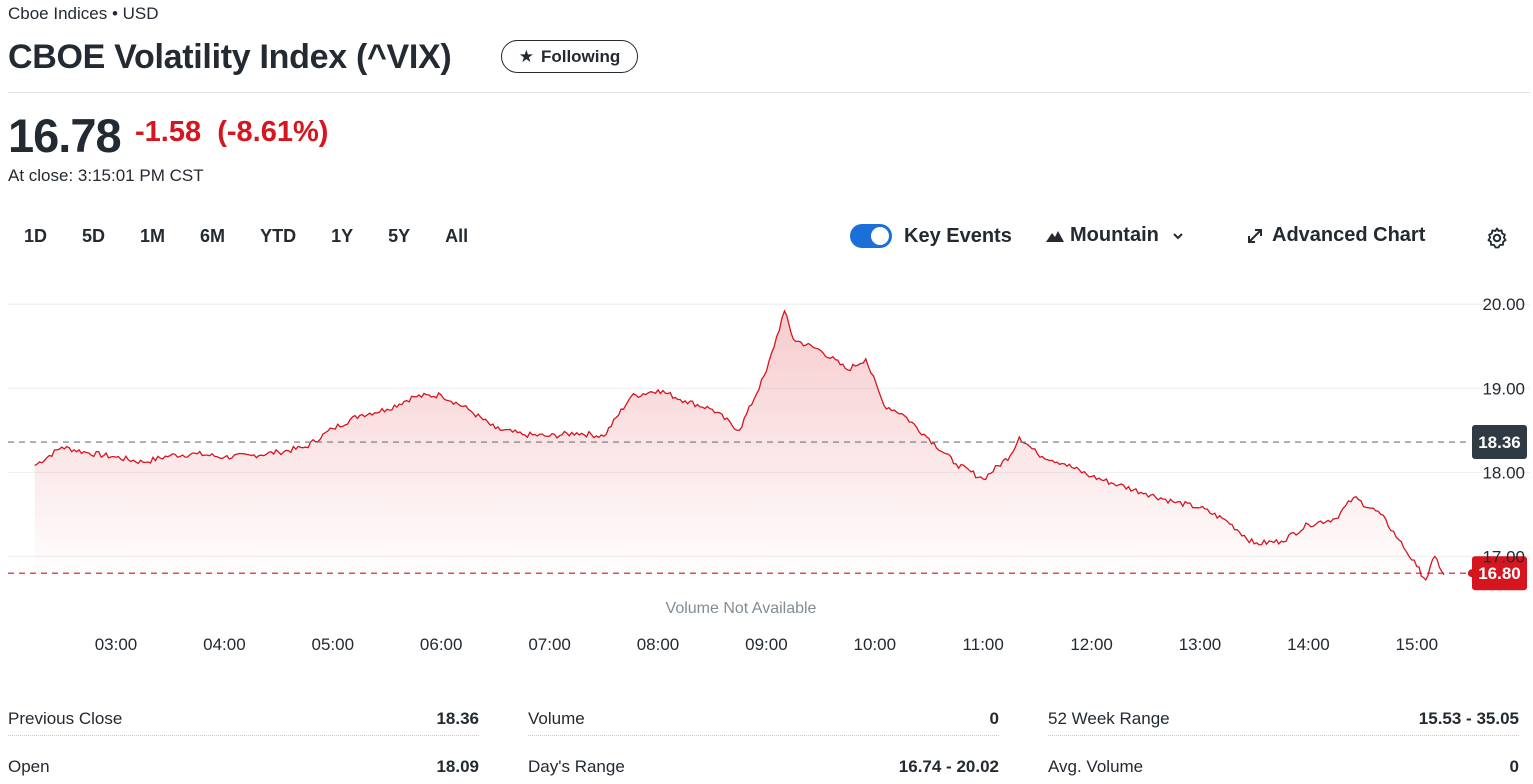 This screenshot has height=784, width=1533. Describe the element at coordinates (153, 236) in the screenshot. I see `range-1m: 1M` at that location.